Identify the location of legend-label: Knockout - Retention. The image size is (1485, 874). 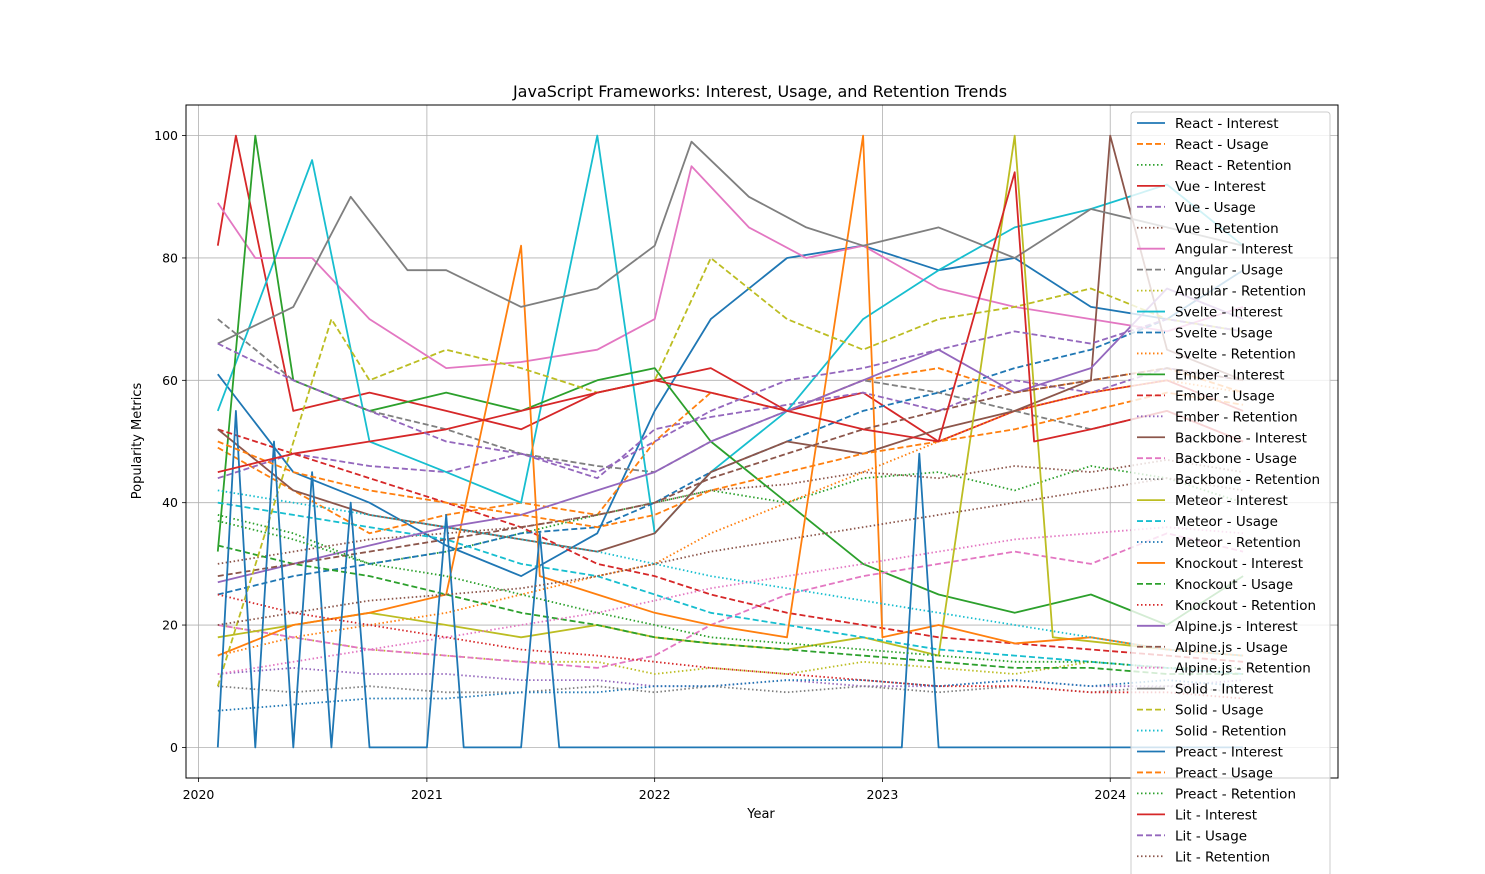
(1245, 606).